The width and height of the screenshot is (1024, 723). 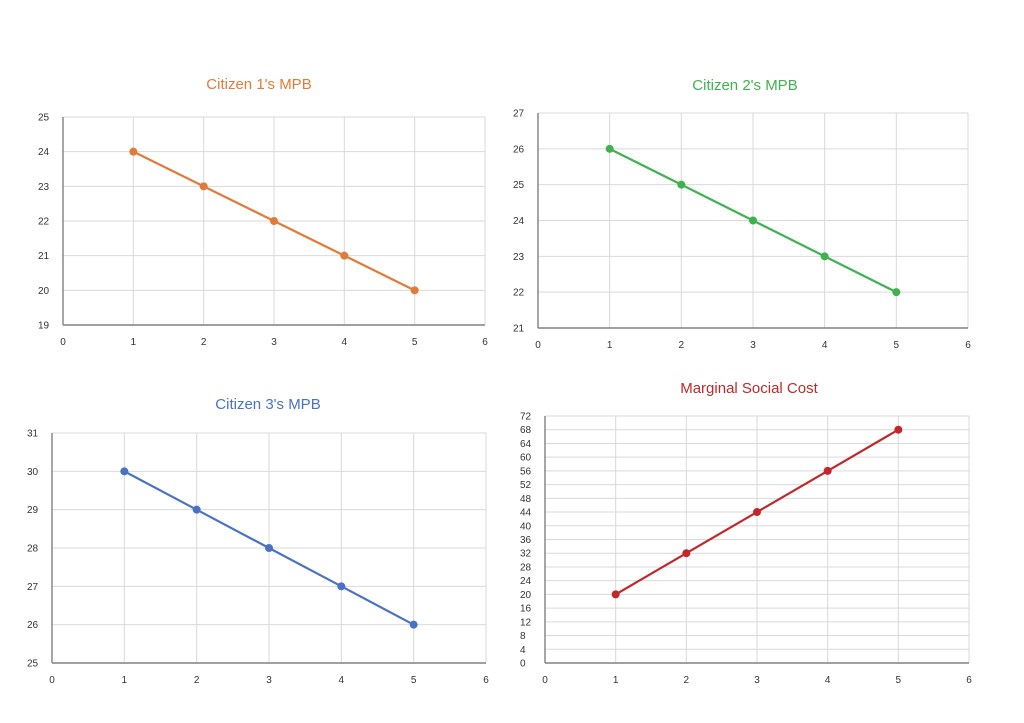 I want to click on y-tick-label: 48, so click(x=526, y=499).